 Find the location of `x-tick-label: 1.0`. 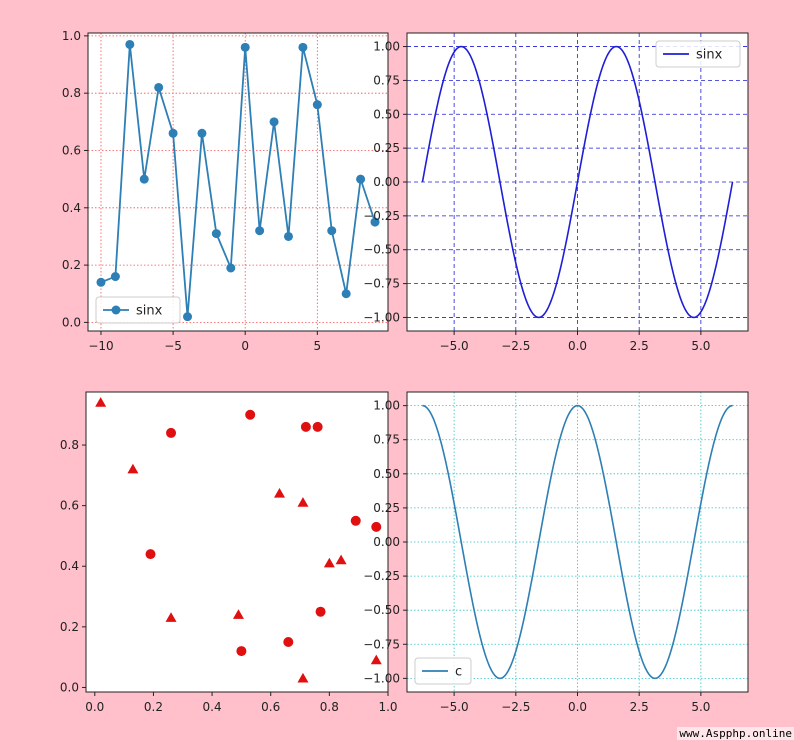

x-tick-label: 1.0 is located at coordinates (387, 707).